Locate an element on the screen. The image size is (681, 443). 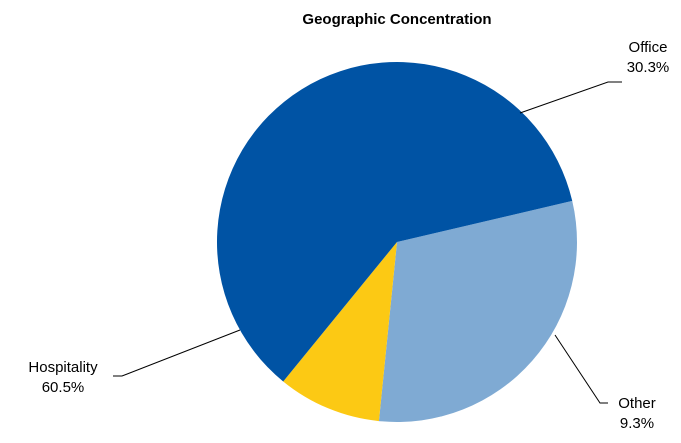
chart-title: Geographic Concentration is located at coordinates (396, 19).